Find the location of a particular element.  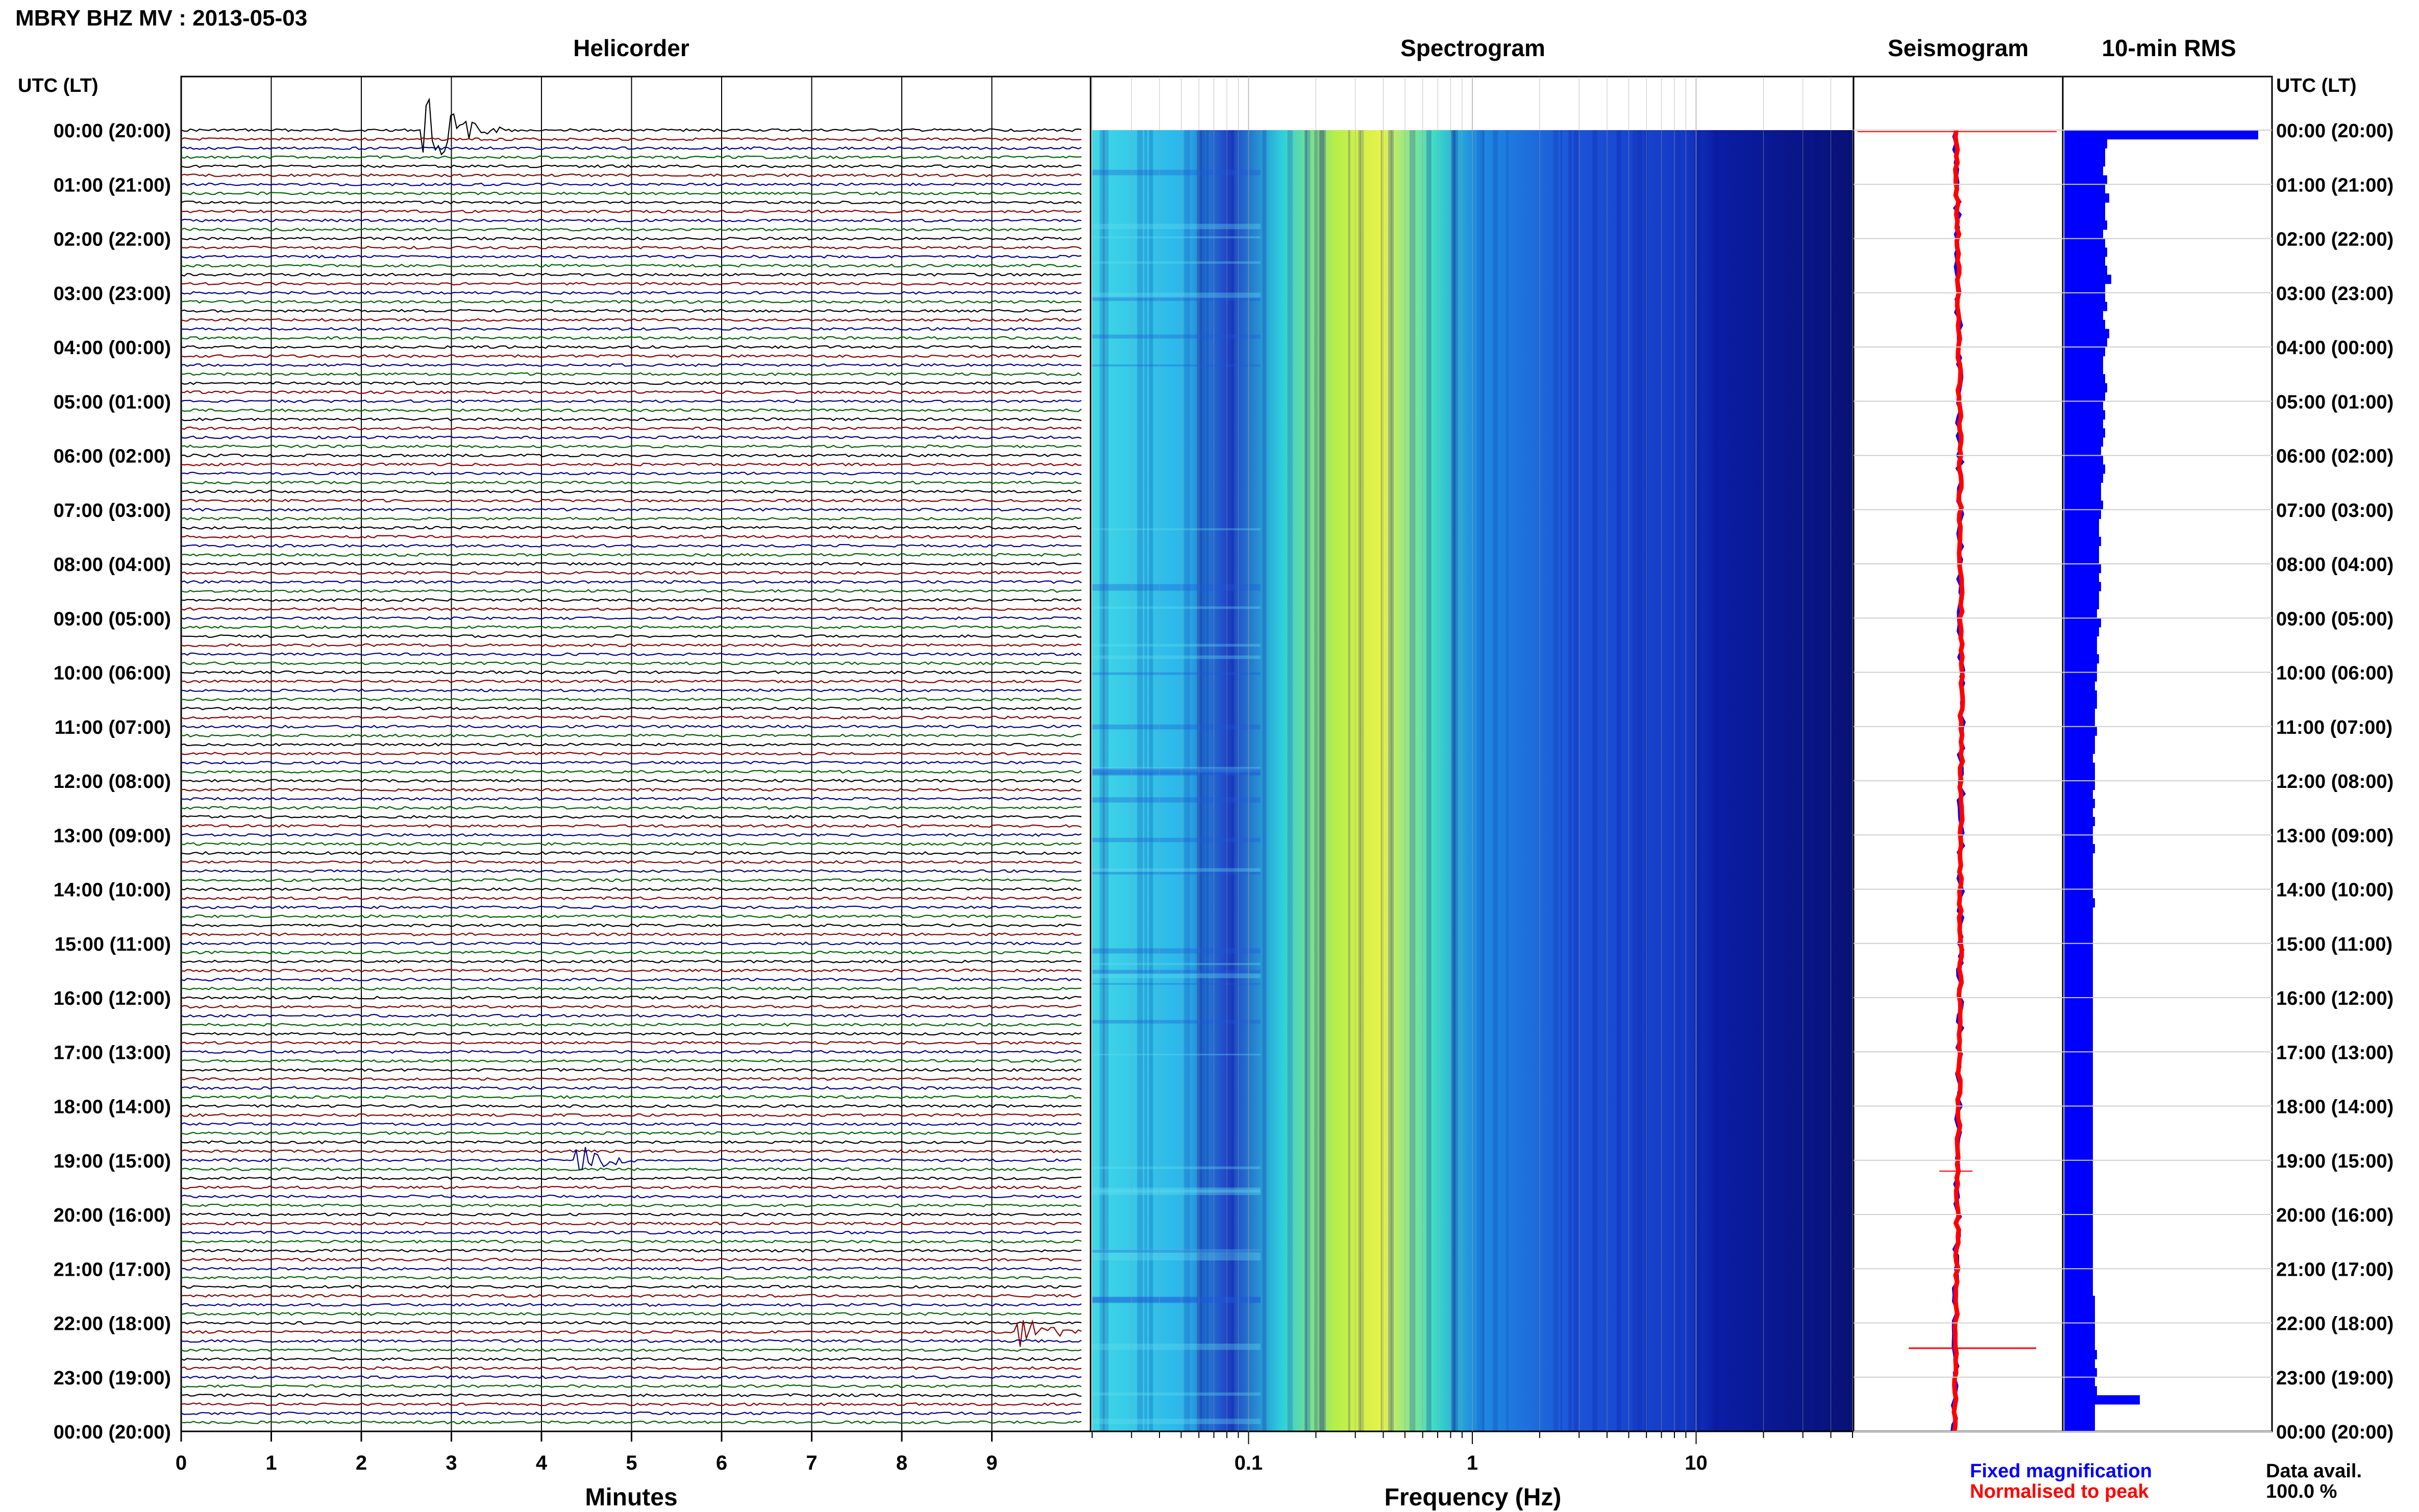

hour-label-left: 04:00 (00:00) is located at coordinates (112, 348).